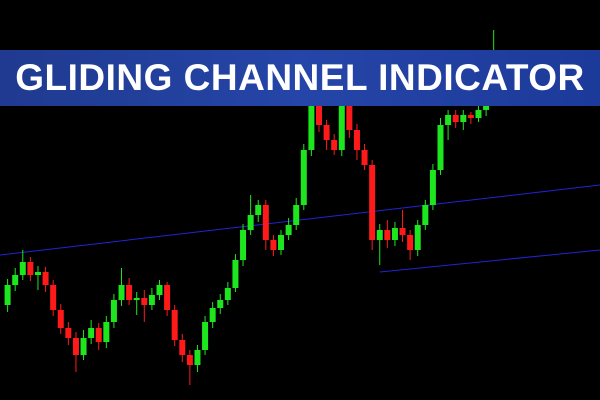 This screenshot has height=400, width=600. I want to click on chart-title: GLIDING CHANNEL INDICATOR, so click(300, 77).